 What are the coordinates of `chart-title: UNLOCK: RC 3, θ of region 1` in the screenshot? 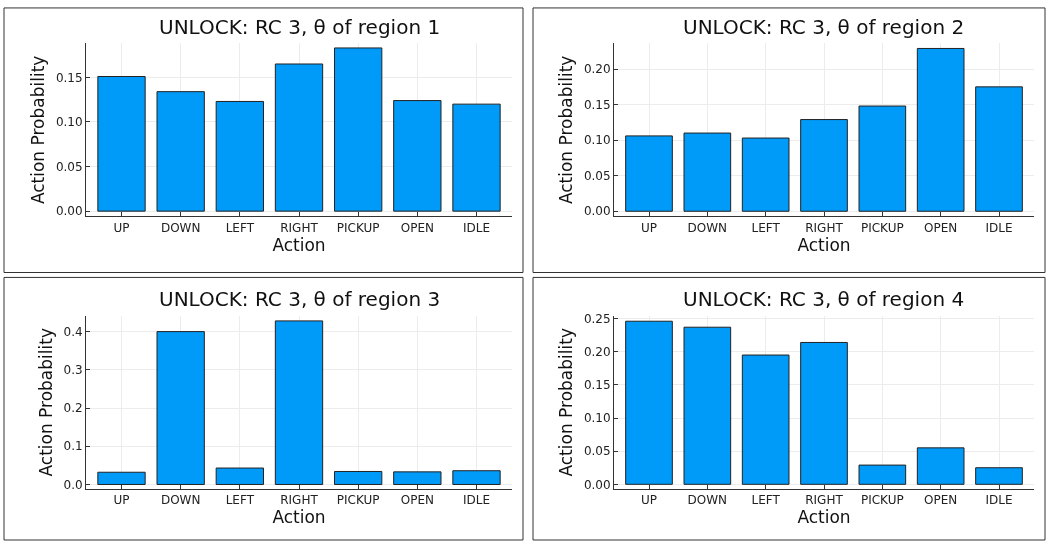 It's located at (300, 27).